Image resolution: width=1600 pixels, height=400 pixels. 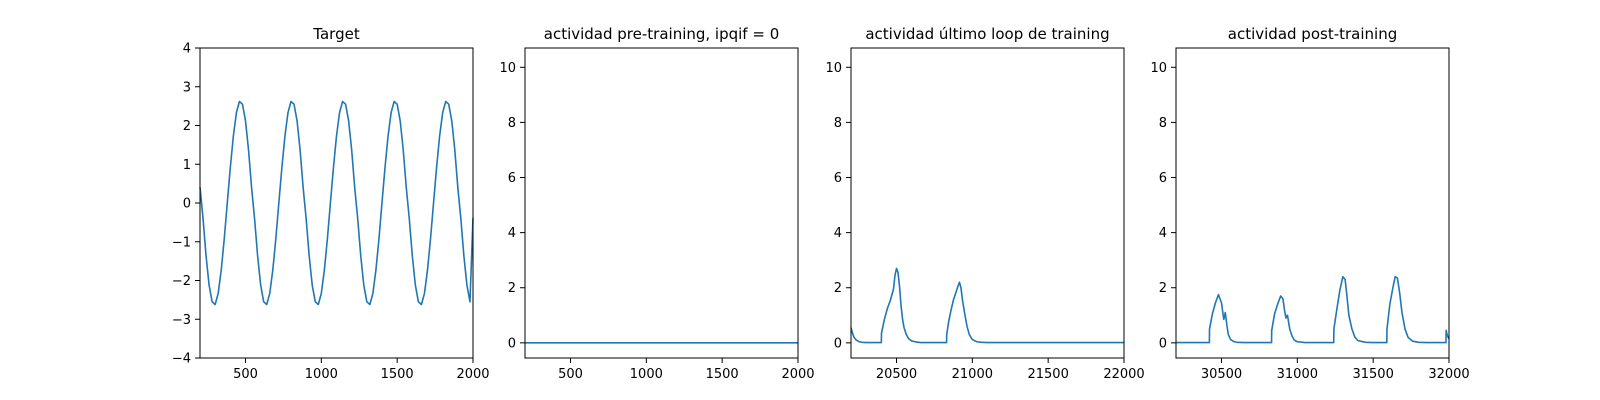 What do you see at coordinates (181, 359) in the screenshot?
I see `y-tick-label: −4` at bounding box center [181, 359].